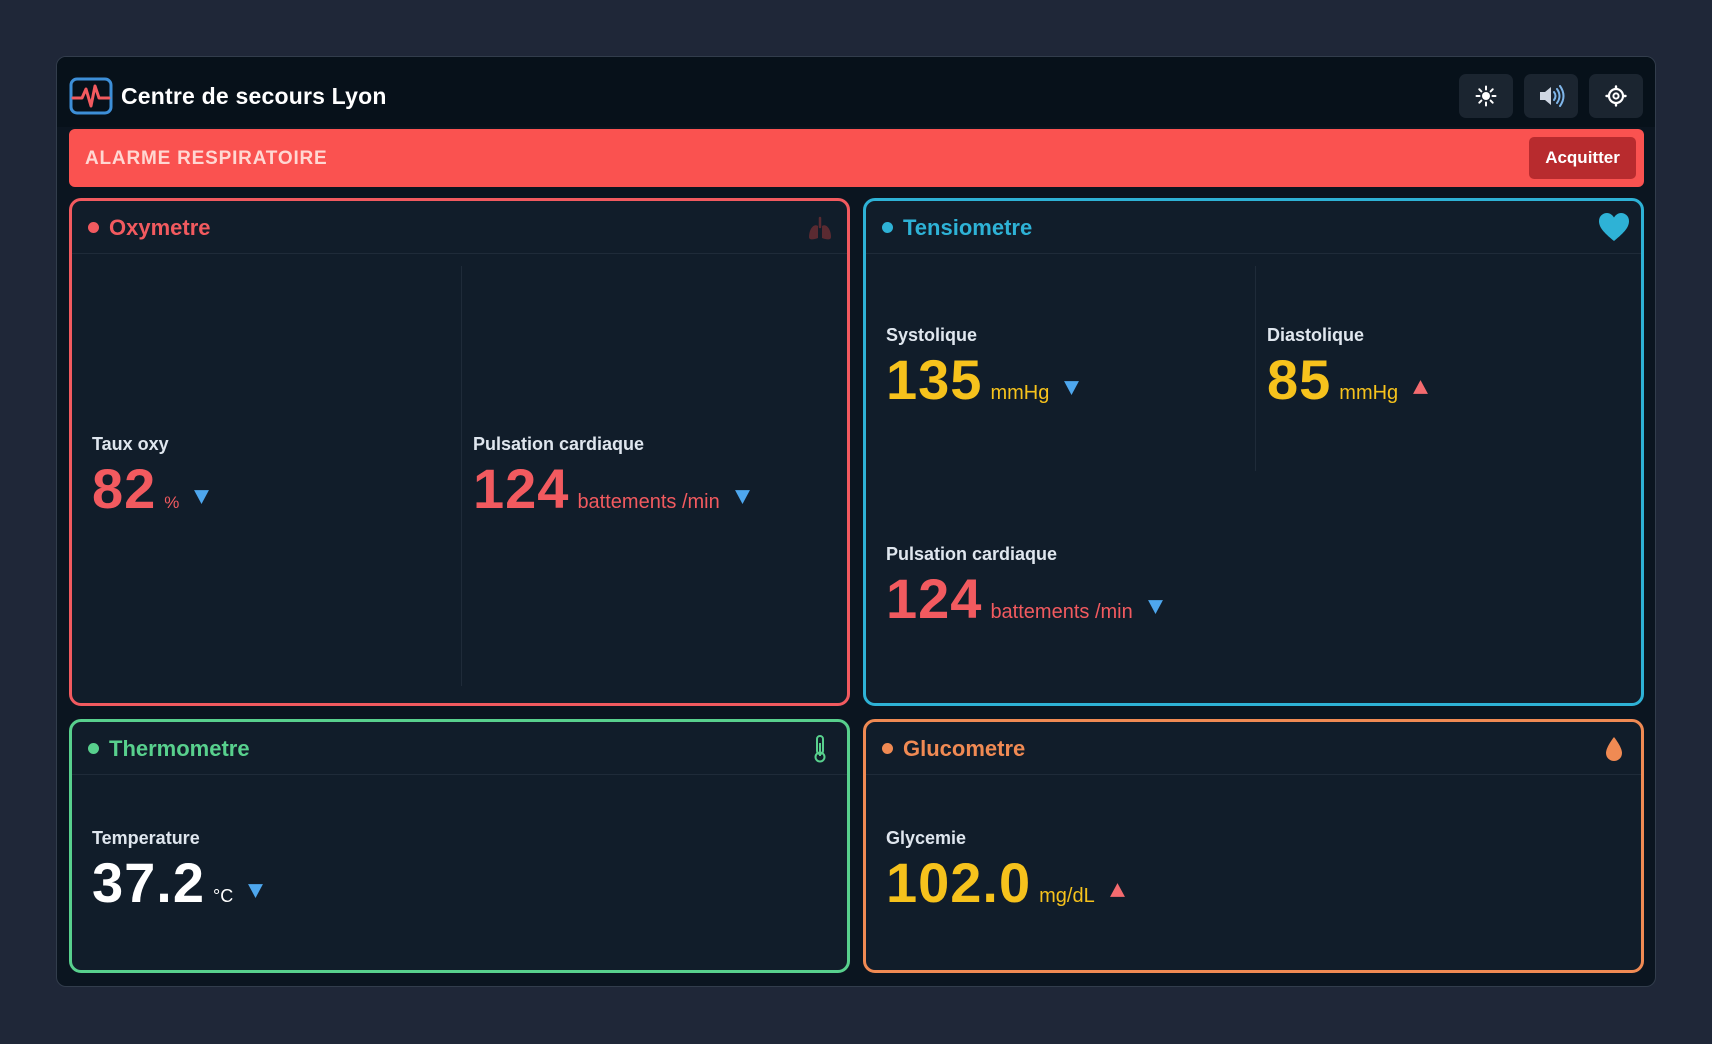  Describe the element at coordinates (968, 227) in the screenshot. I see `panel-title: Tensiometre` at that location.